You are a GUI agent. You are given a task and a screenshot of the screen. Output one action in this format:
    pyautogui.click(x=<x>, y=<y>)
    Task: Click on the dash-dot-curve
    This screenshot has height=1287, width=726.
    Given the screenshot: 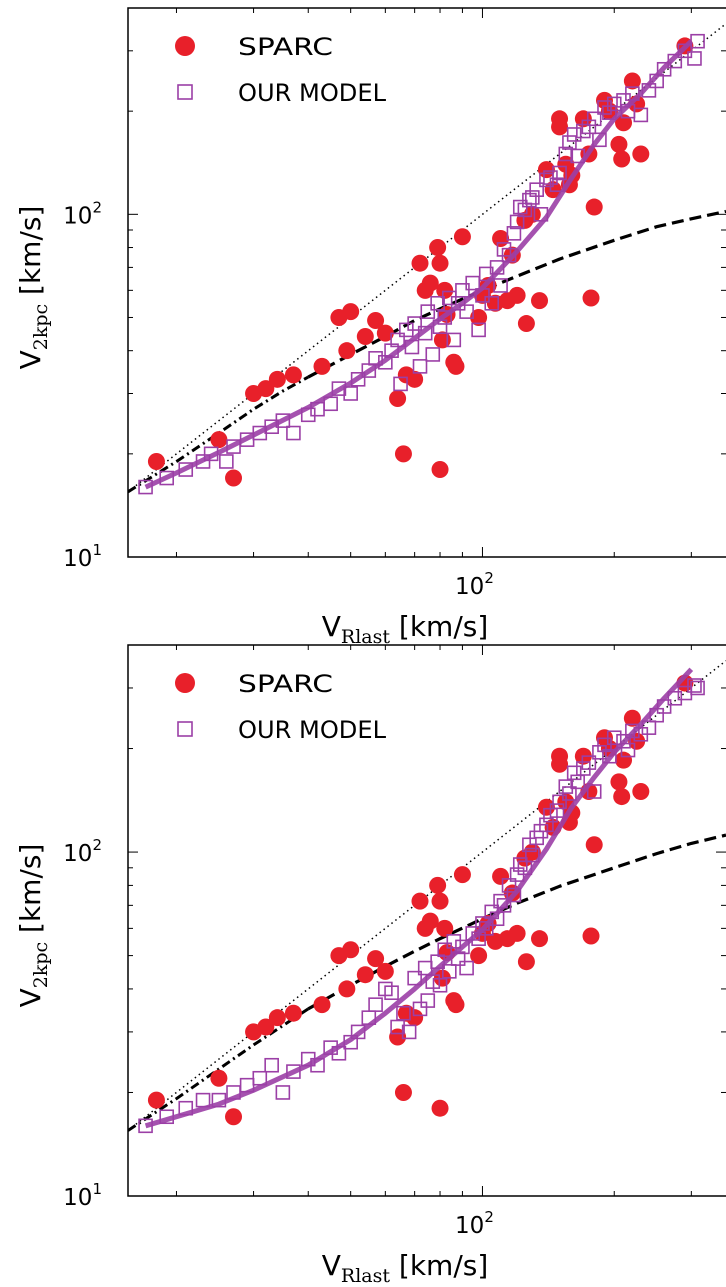 What is the action you would take?
    pyautogui.click(x=219, y=1069)
    